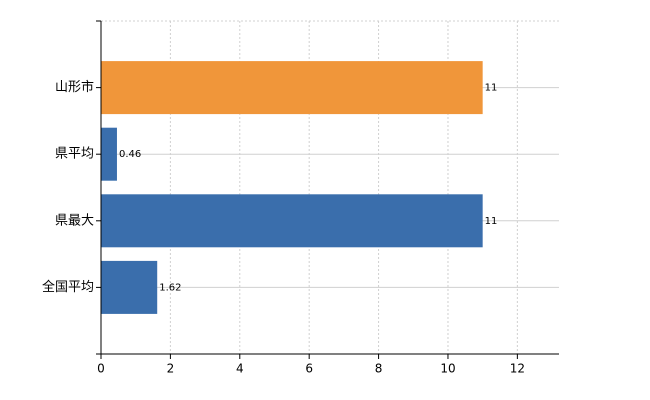 The width and height of the screenshot is (650, 400). What do you see at coordinates (74, 220) in the screenshot?
I see `y-tick-label: 県最大` at bounding box center [74, 220].